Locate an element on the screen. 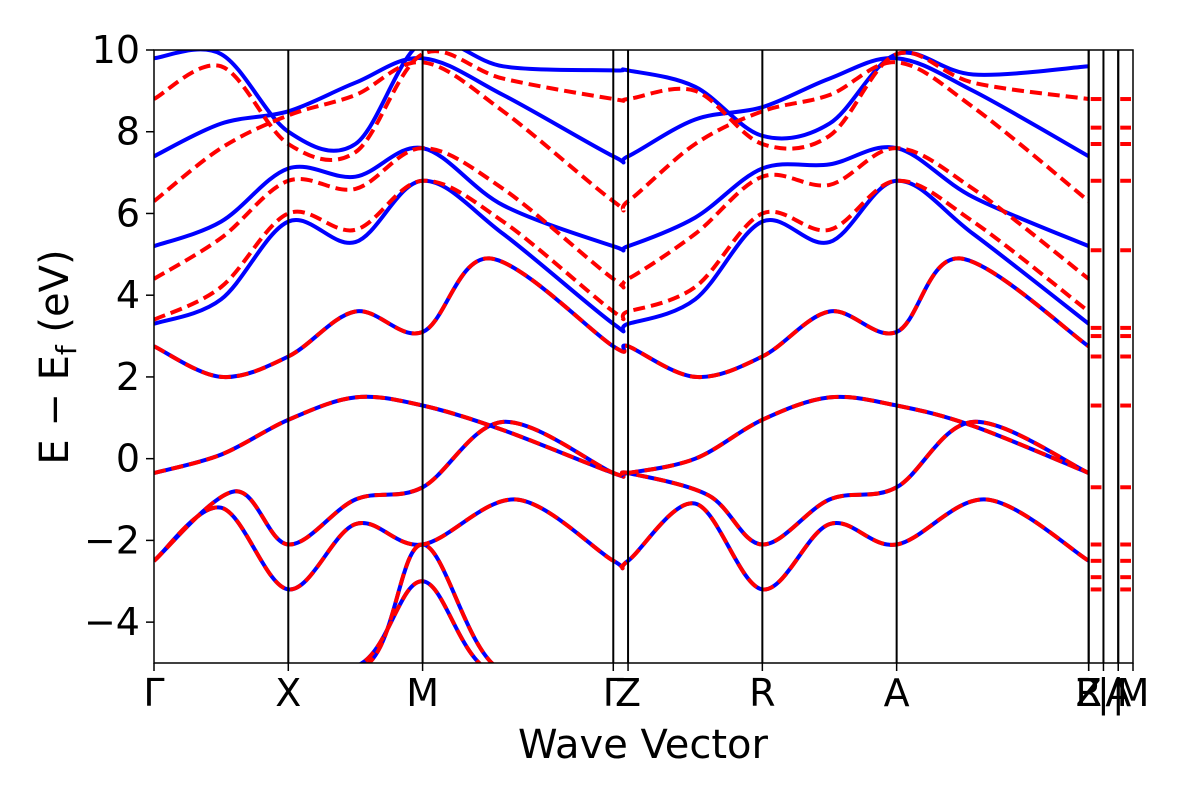 The height and width of the screenshot is (800, 1200). x-tick-label-9: | is located at coordinates (1103, 693).